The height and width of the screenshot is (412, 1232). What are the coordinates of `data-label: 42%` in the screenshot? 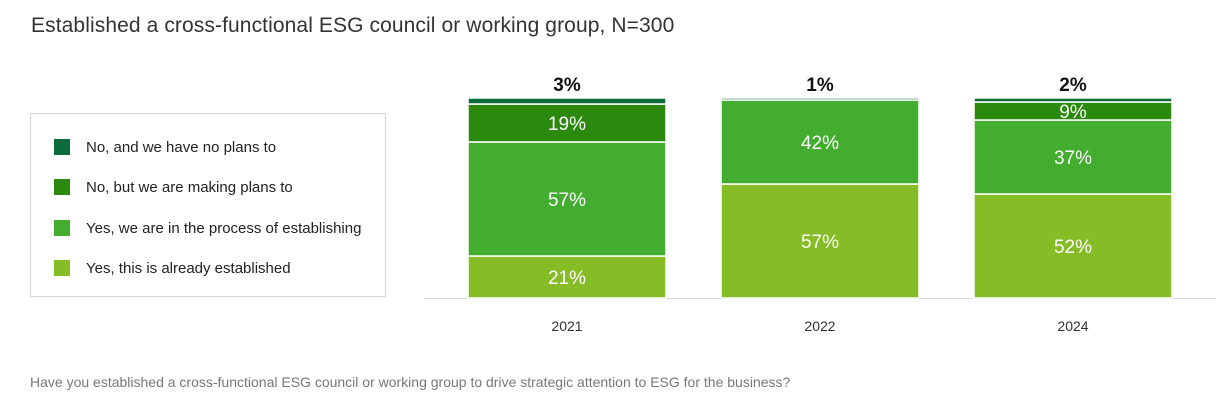 It's located at (820, 143).